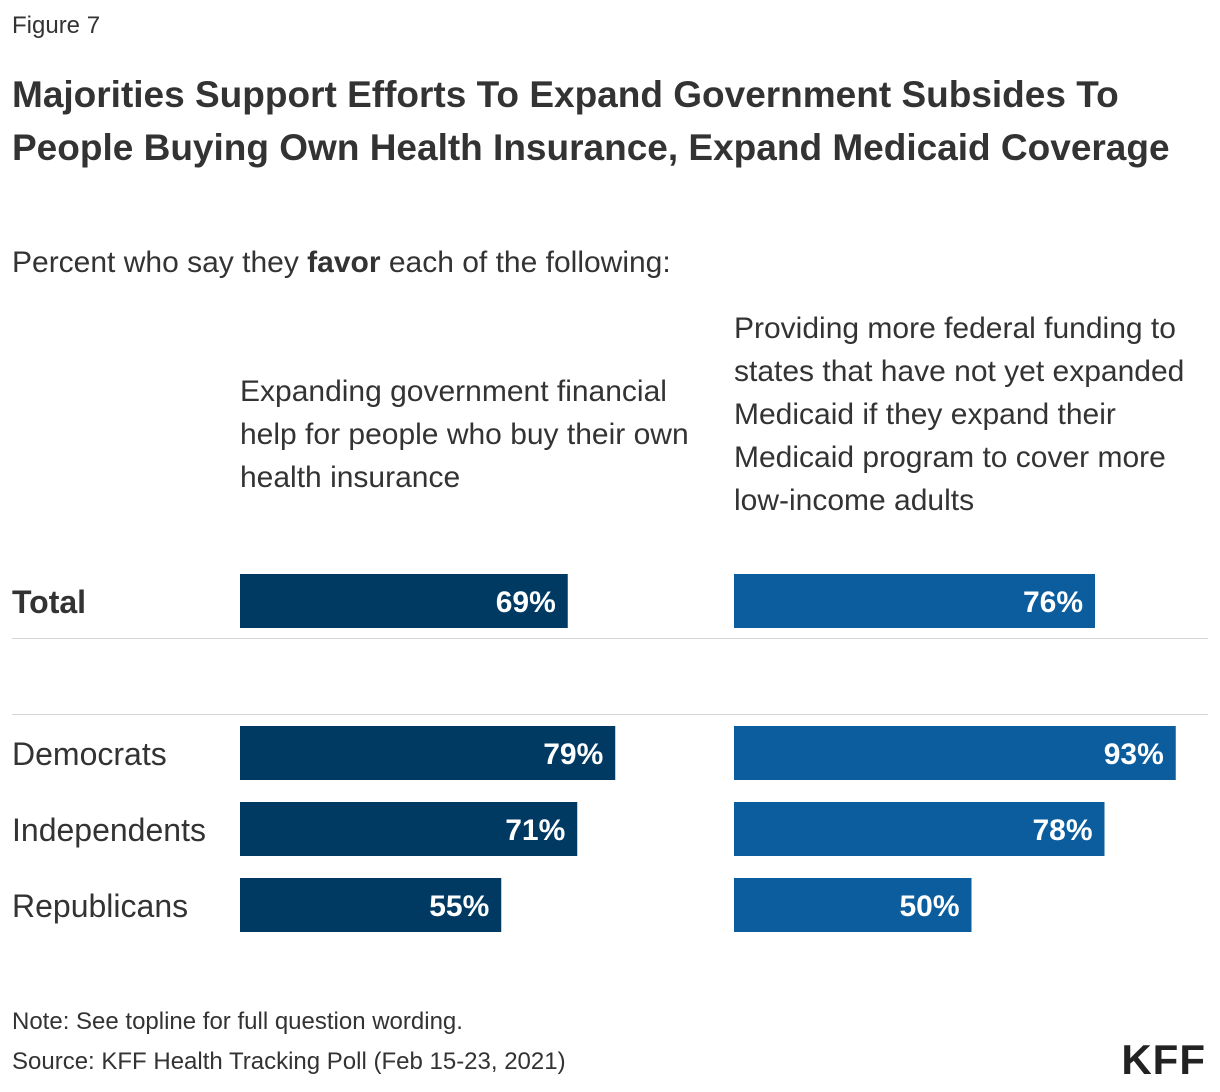 This screenshot has height=1092, width=1220. Describe the element at coordinates (853, 905) in the screenshot. I see `bar-s2-republicans` at that location.